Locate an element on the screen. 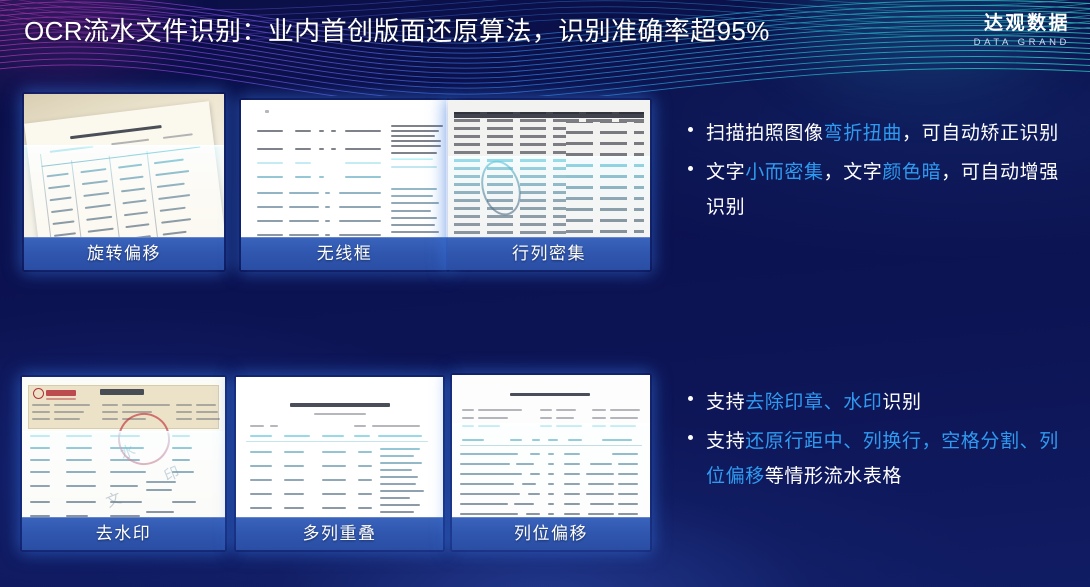 This screenshot has height=587, width=1090. sample-card-coloffset: 列位偏移 is located at coordinates (551, 462).